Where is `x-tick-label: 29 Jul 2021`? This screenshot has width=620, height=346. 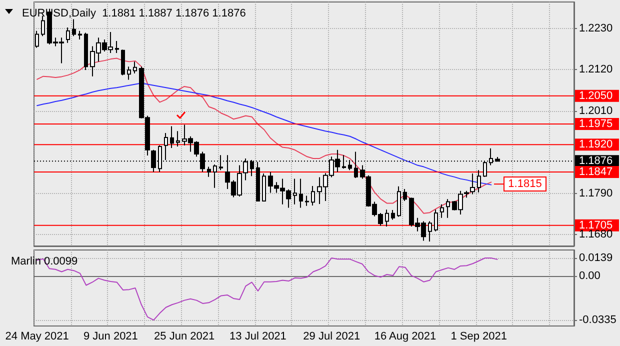
x-tick-label: 29 Jul 2021 is located at coordinates (331, 336).